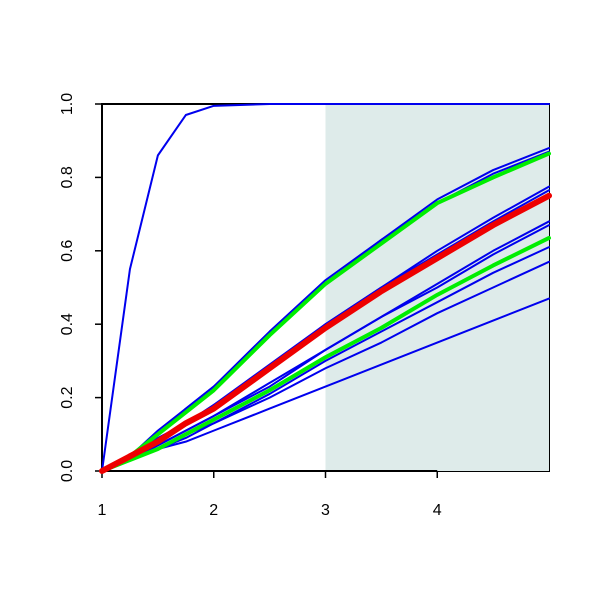 Image resolution: width=600 pixels, height=600 pixels. I want to click on y-tick-label: 0.2, so click(67, 397).